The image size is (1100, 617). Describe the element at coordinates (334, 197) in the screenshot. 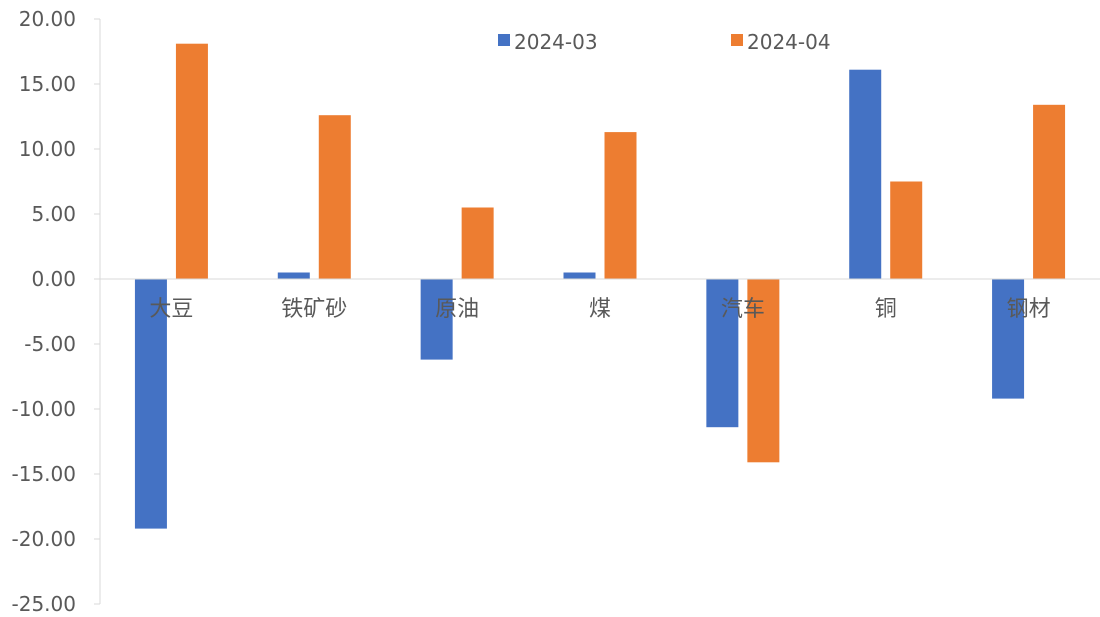

I see `bar-2024-04-铁矿砂` at that location.